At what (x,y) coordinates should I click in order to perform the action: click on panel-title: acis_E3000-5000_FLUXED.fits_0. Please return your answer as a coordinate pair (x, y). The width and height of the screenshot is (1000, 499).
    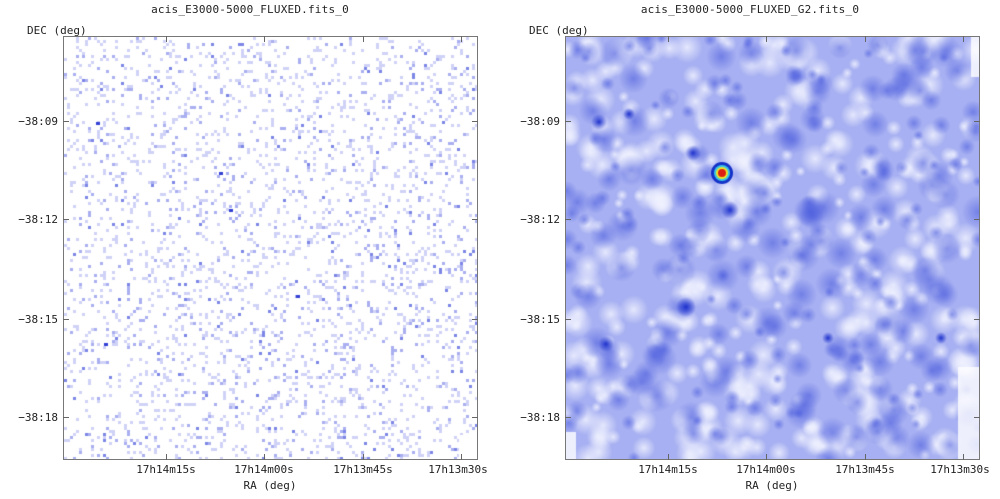
    Looking at the image, I should click on (250, 9).